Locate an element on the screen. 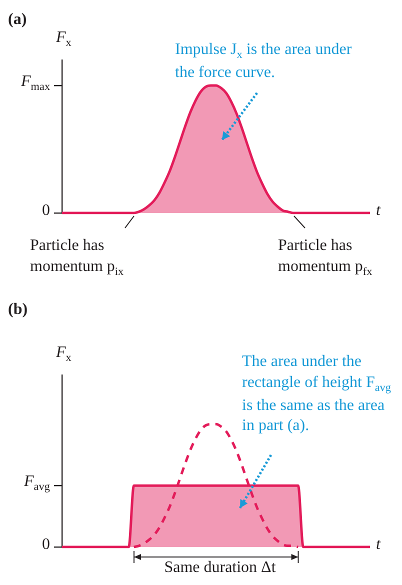 This screenshot has height=585, width=402. text: Same duration Δt is located at coordinates (220, 568).